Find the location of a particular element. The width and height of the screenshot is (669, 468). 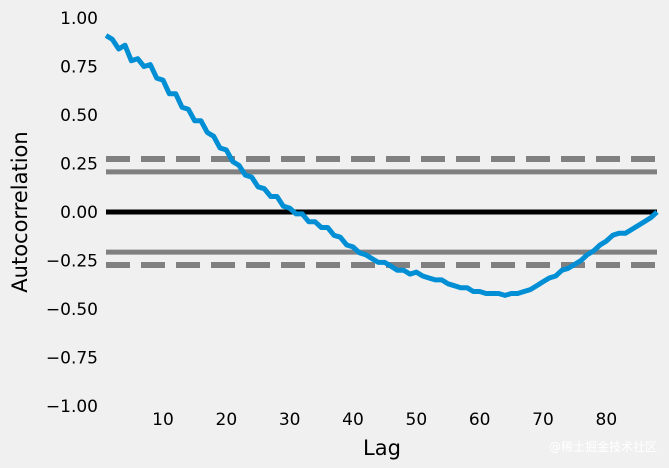

y-tick-label: −1.00 is located at coordinates (72, 407).